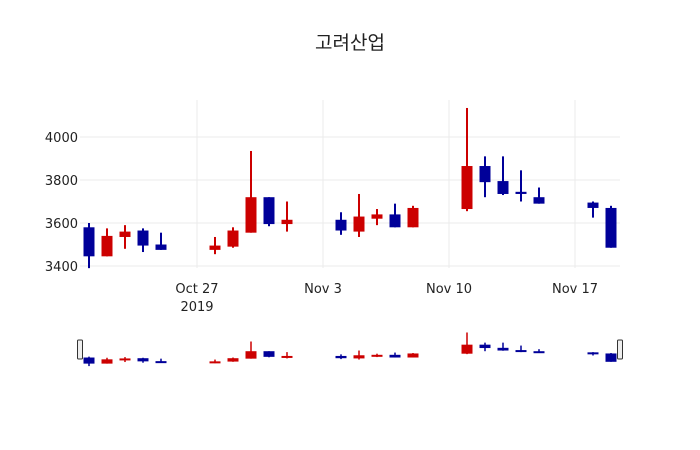 This screenshot has width=700, height=450. Describe the element at coordinates (196, 289) in the screenshot. I see `x-tick-label: Oct 27` at that location.